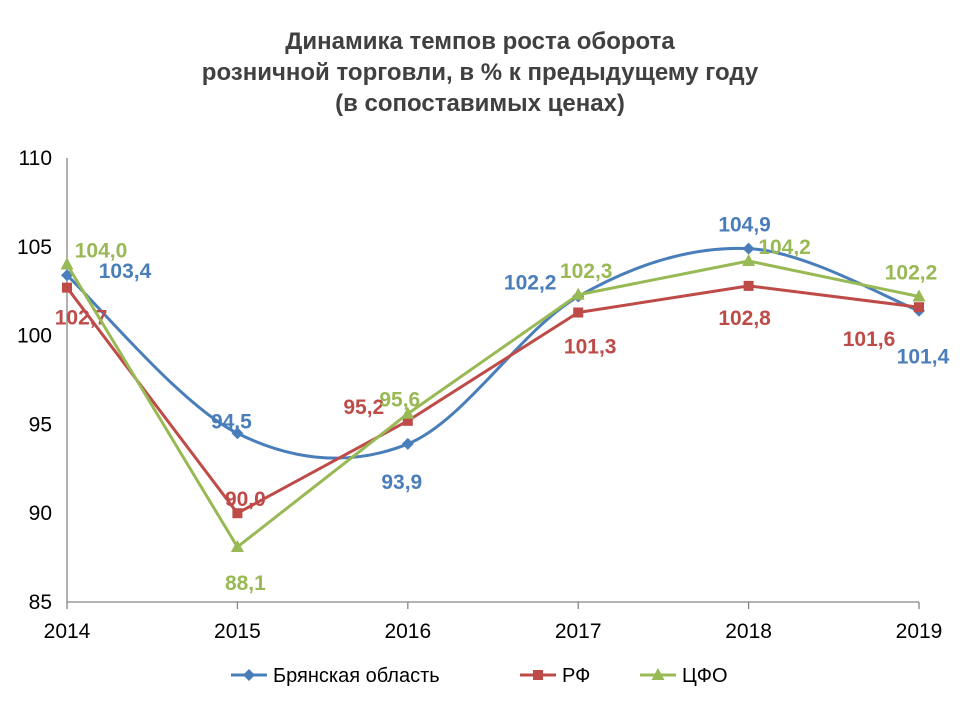 The width and height of the screenshot is (960, 720). I want to click on title-line-3: (в сопоставимых ценах), so click(480, 103).